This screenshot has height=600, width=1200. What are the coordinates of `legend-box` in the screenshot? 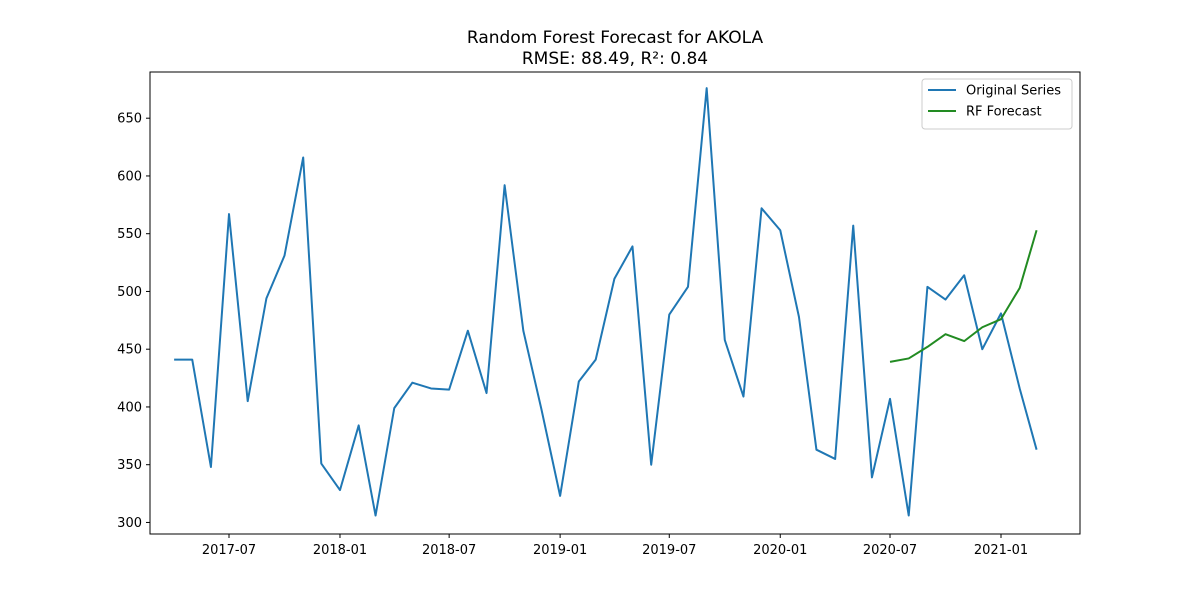 It's located at (997, 104).